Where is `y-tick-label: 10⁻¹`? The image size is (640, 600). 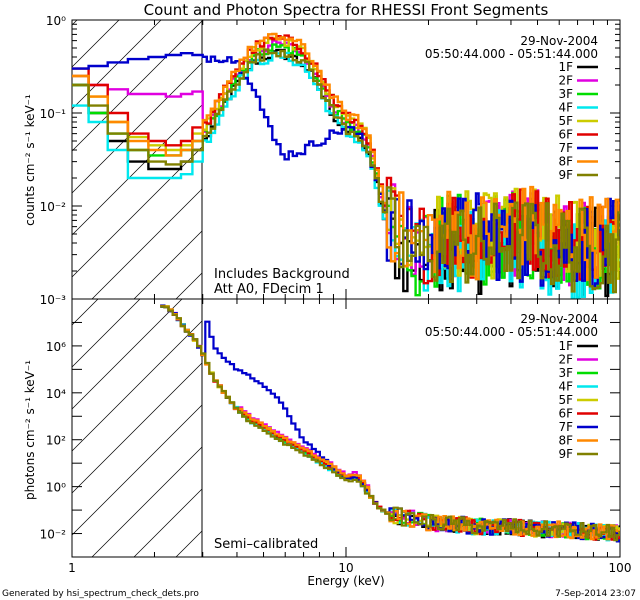
y-tick-label: 10⁻¹ is located at coordinates (53, 114).